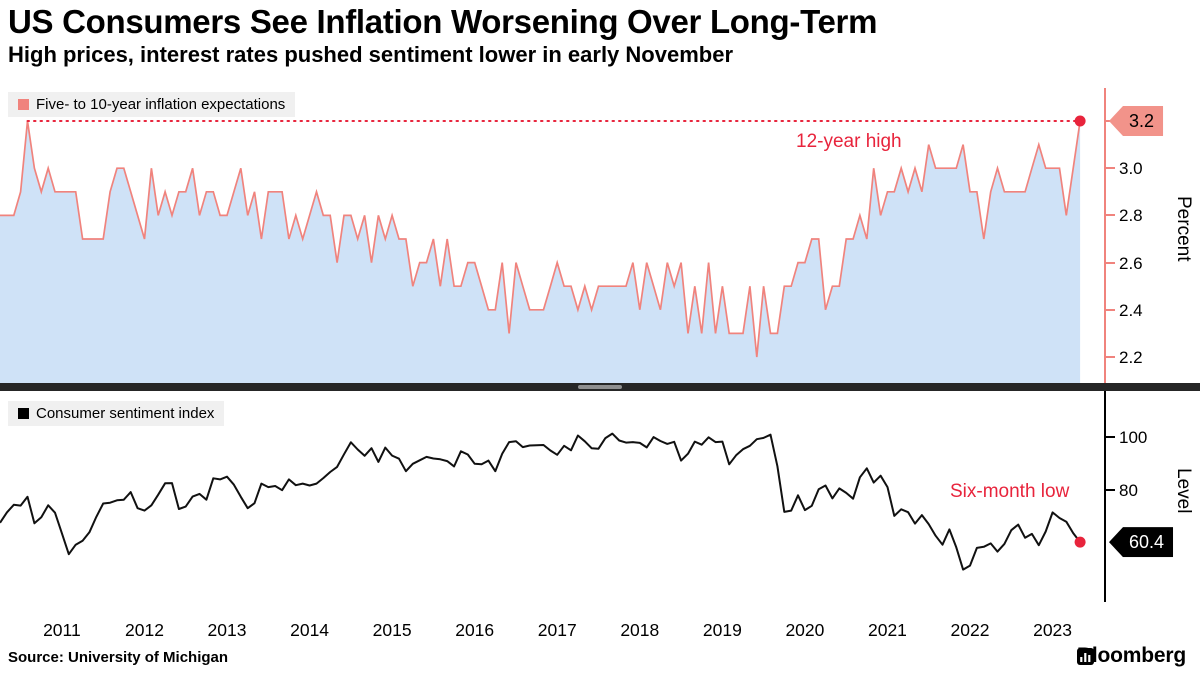  I want to click on legend-sentiment: Consumer sentiment index, so click(116, 413).